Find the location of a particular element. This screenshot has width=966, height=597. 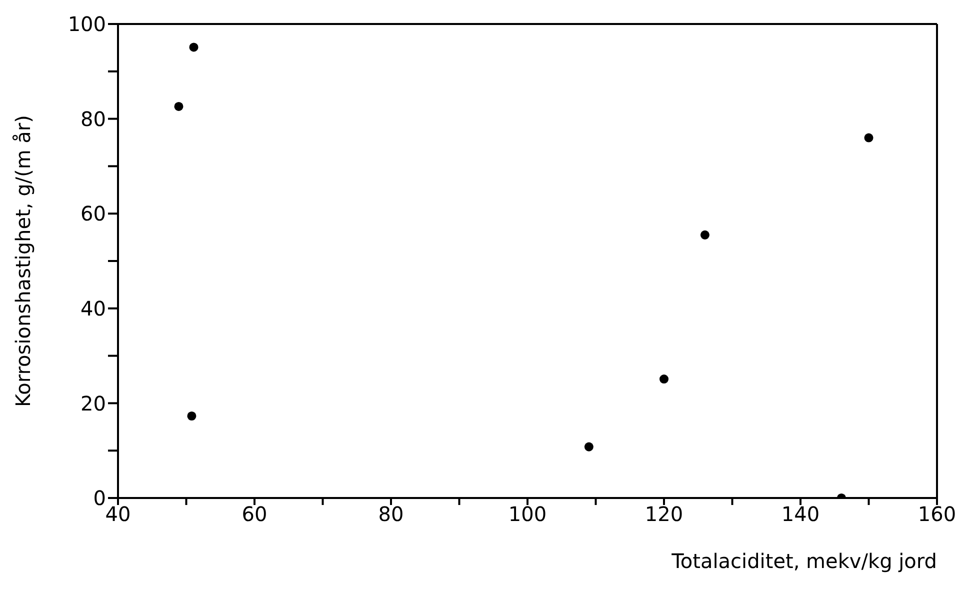

x-tick-label: 100 is located at coordinates (527, 514).